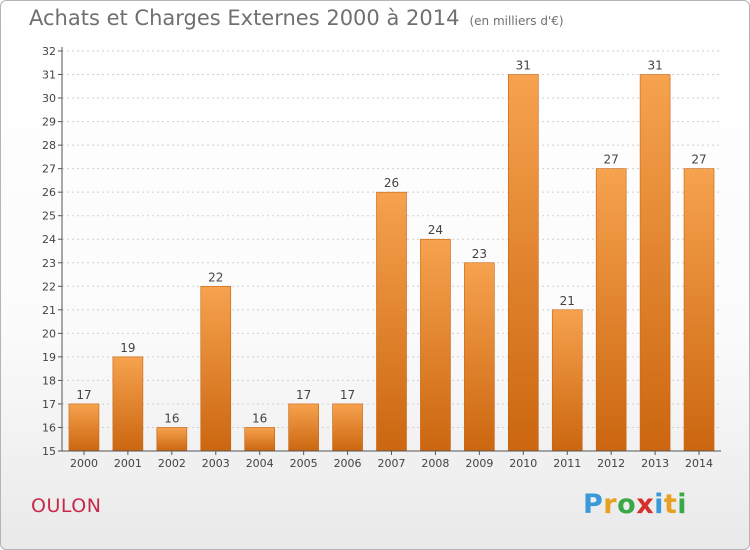 This screenshot has width=750, height=550. I want to click on place-name: OULON, so click(66, 506).